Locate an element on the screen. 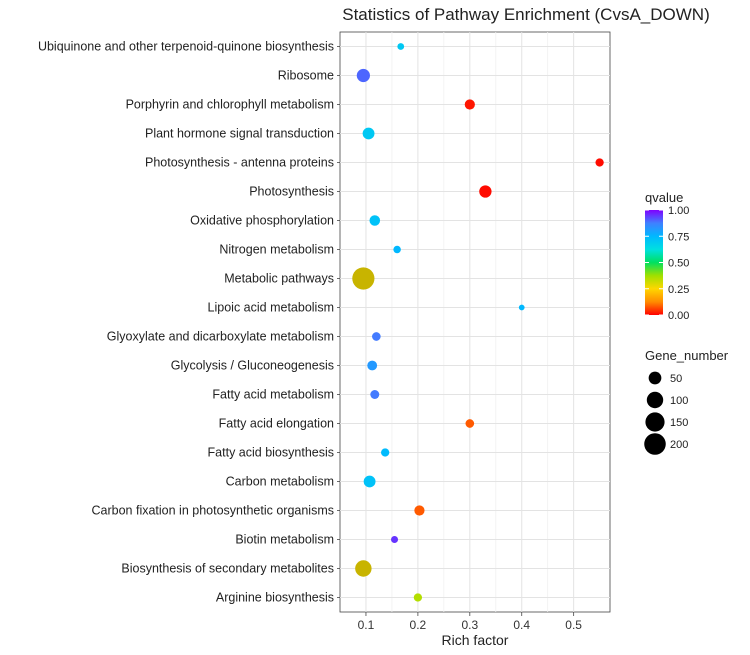 The height and width of the screenshot is (655, 750). gene-number-legend-title: Gene_number is located at coordinates (687, 355).